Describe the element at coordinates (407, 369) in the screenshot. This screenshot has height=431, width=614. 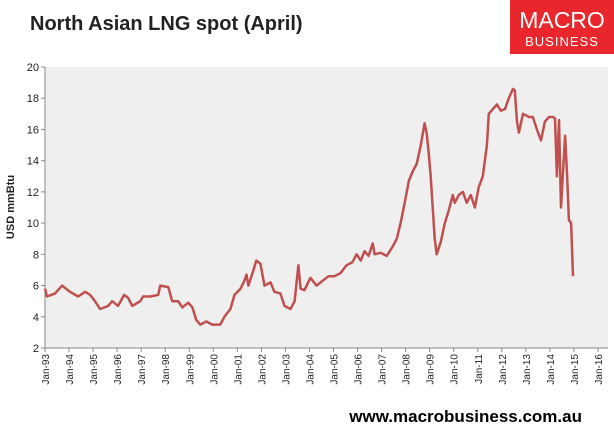
I see `x-tick-label: Jan-08` at that location.